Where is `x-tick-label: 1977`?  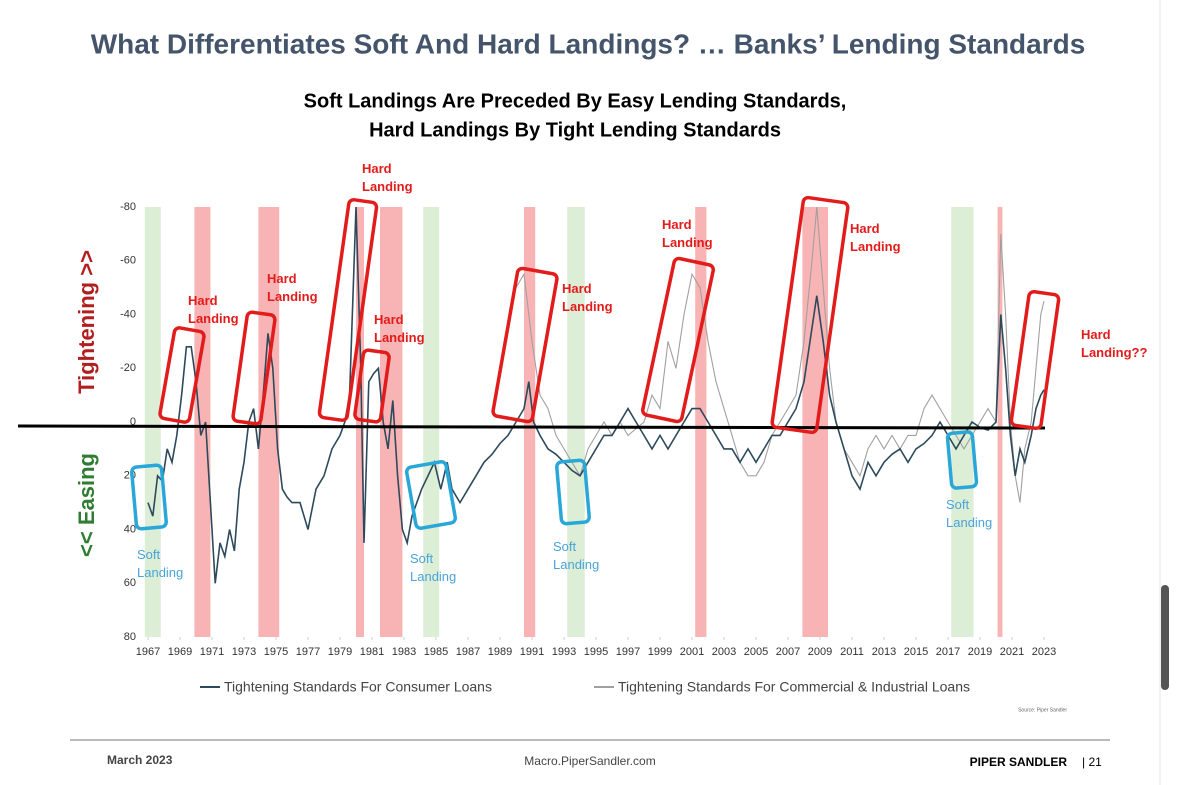
x-tick-label: 1977 is located at coordinates (308, 652).